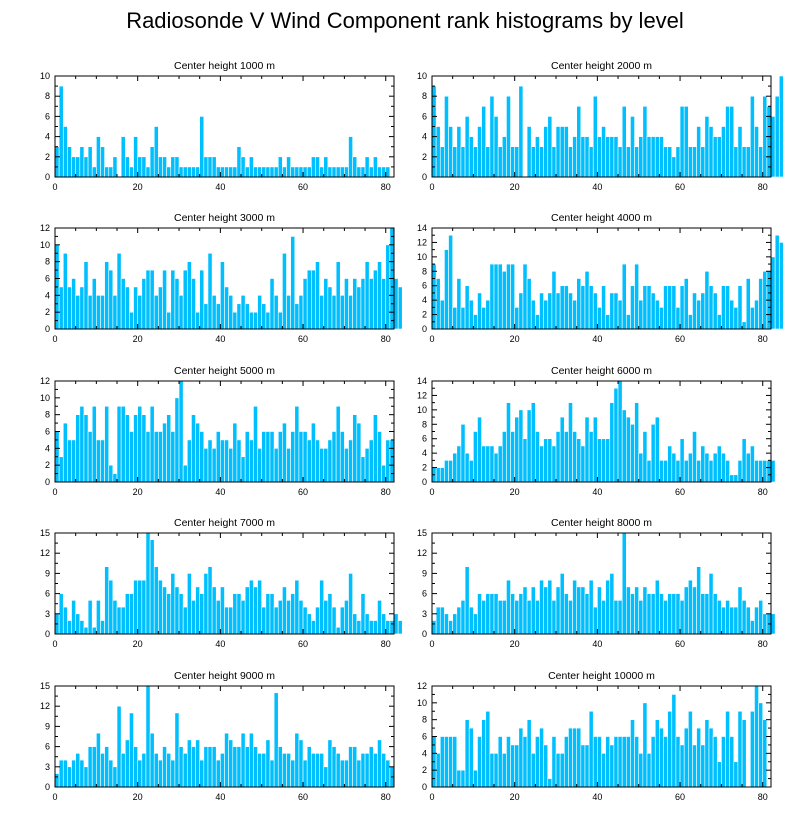  Describe the element at coordinates (424, 594) in the screenshot. I see `y-tick-label: 6` at that location.